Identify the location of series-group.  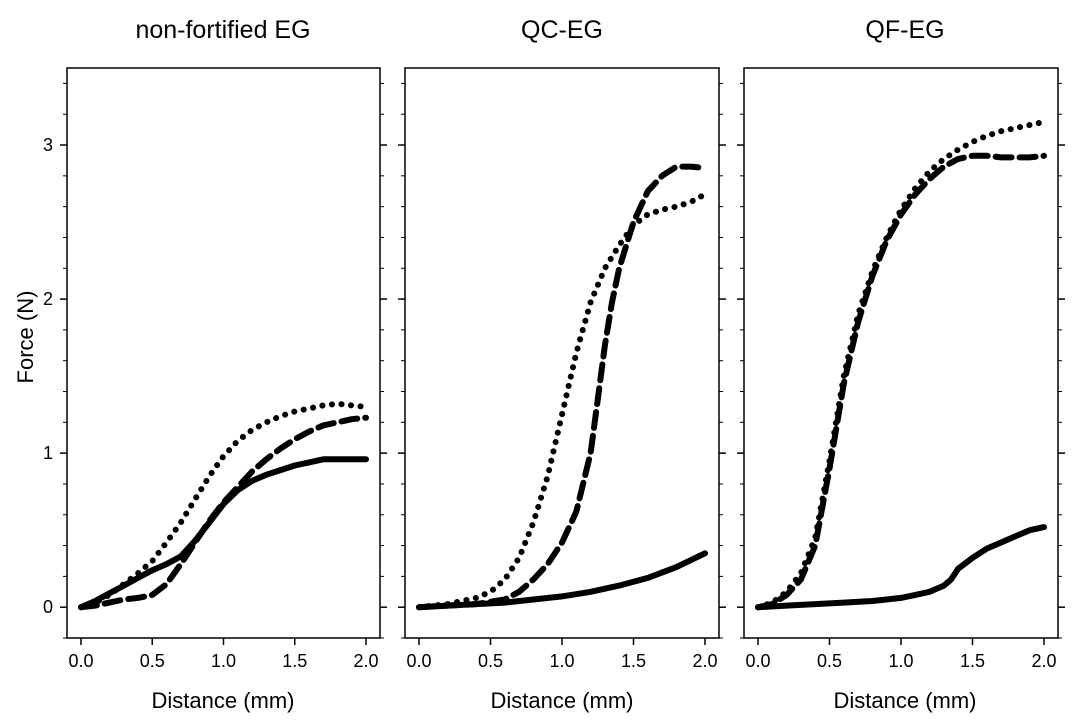
(223, 505).